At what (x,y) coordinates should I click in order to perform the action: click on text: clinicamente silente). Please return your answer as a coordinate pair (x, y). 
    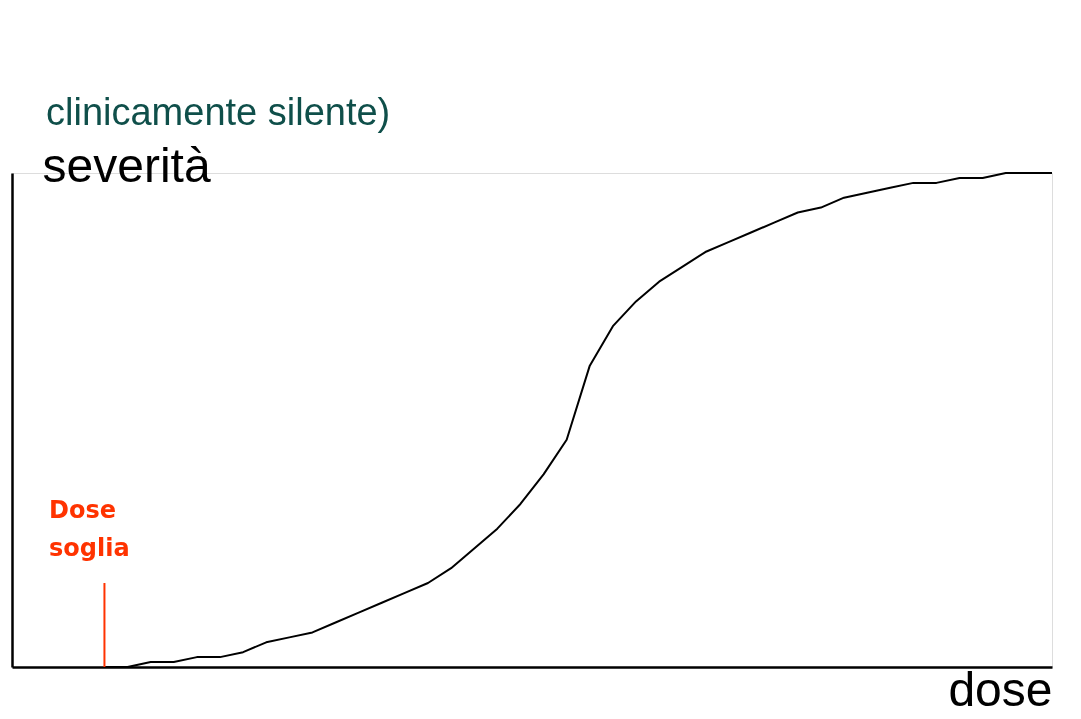
    Looking at the image, I should click on (218, 112).